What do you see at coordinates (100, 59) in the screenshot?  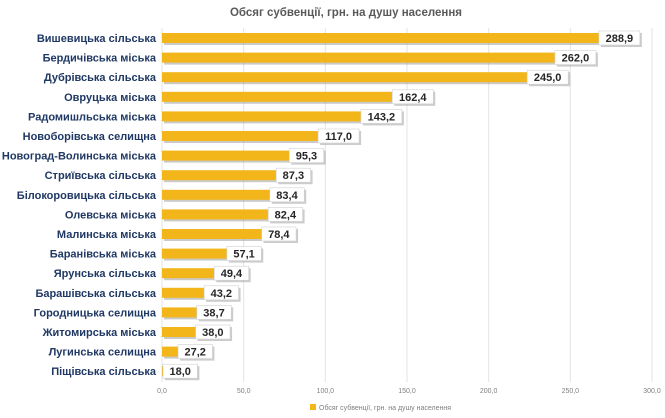 I see `category-label: Бердичівська міська` at bounding box center [100, 59].